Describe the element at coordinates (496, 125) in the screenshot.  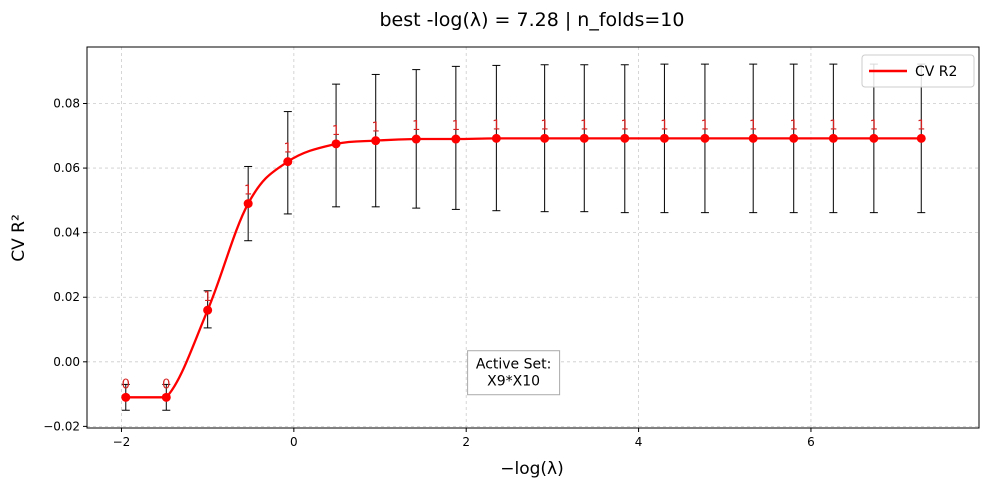
I see `count-label-9: 1` at that location.